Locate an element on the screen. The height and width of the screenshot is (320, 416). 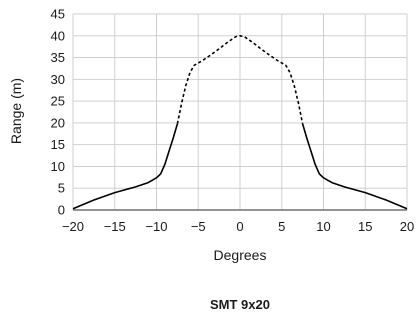
range-line-dashed is located at coordinates (240, 79).